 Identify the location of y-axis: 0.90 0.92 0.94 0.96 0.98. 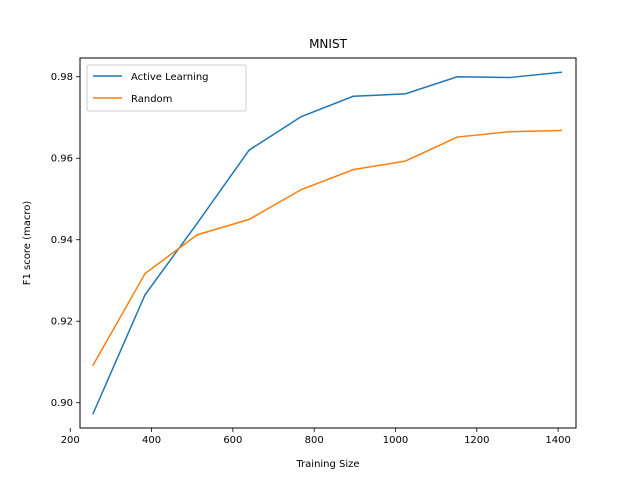
(65, 240).